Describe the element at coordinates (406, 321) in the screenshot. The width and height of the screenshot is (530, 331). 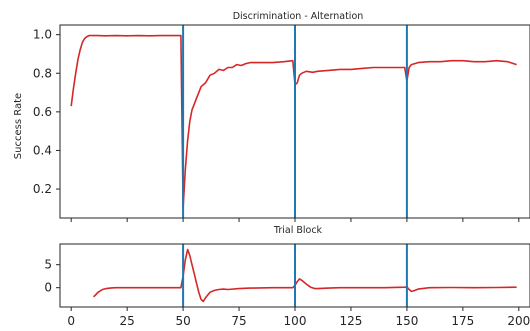
I see `x-tick-label: 150` at that location.